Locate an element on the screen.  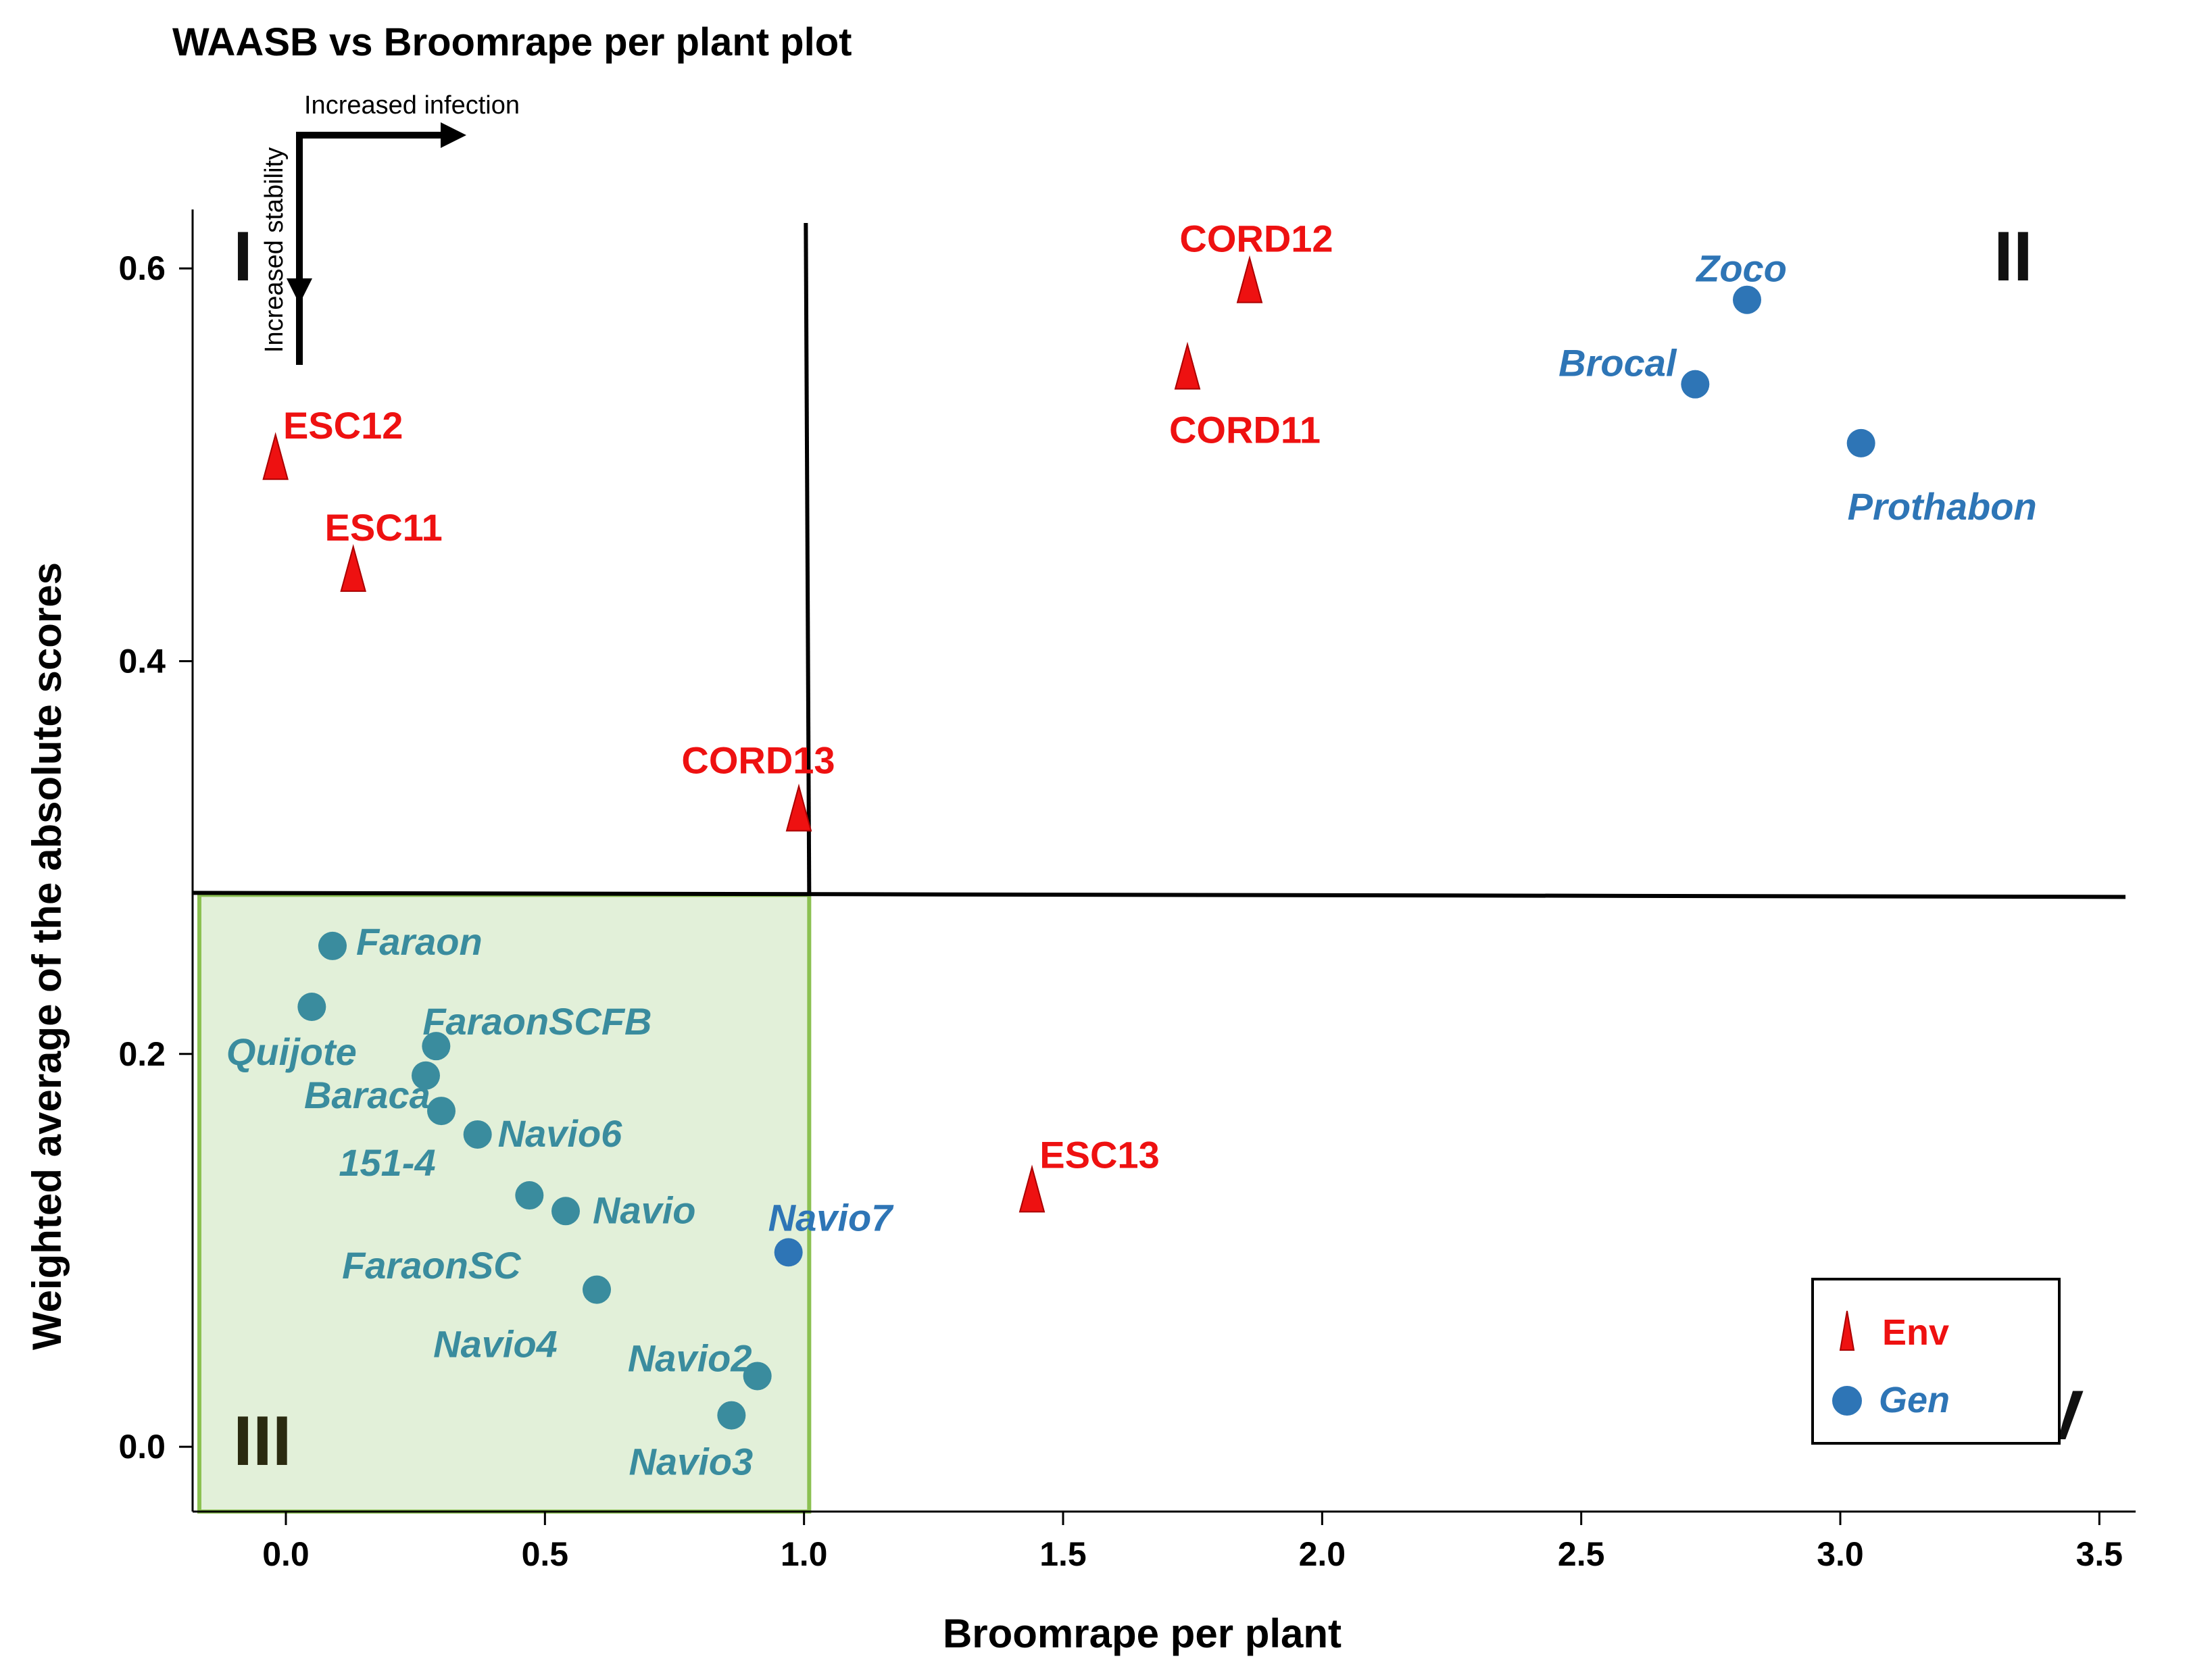
stability-infection-arrows: Increased infection Increased stability is located at coordinates (390, 228).